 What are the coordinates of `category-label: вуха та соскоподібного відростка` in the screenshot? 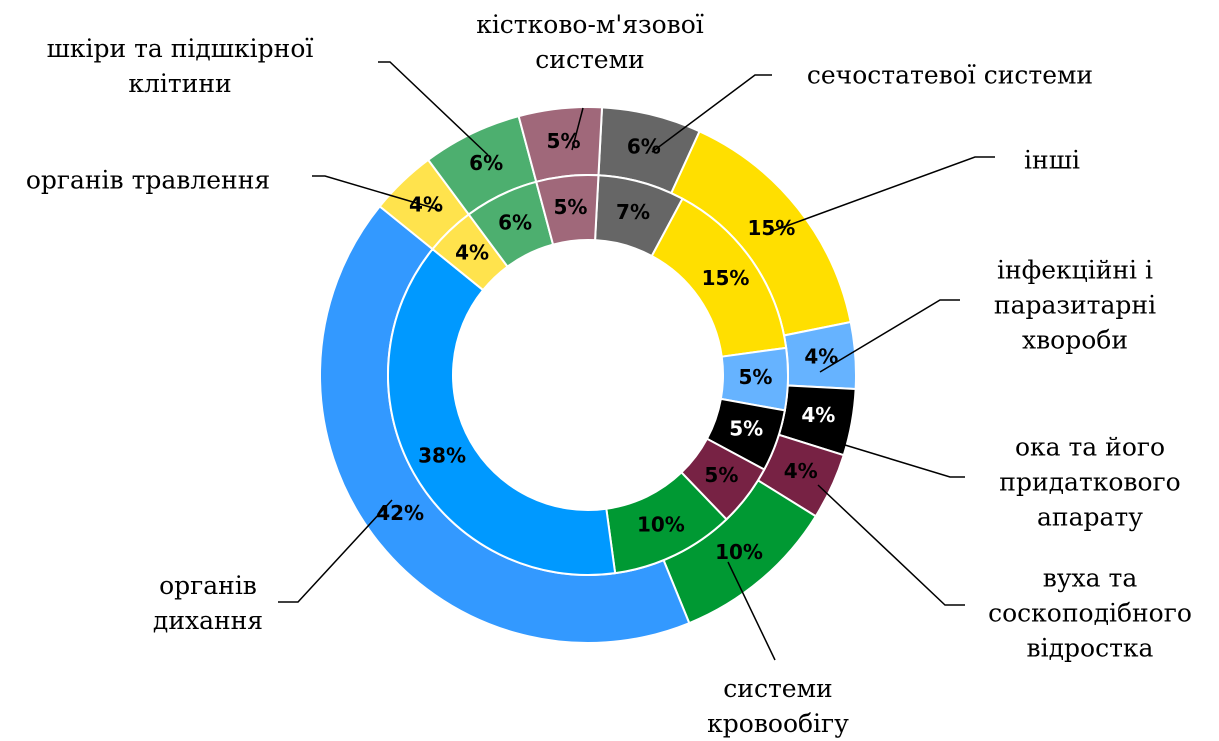 It's located at (1090, 613).